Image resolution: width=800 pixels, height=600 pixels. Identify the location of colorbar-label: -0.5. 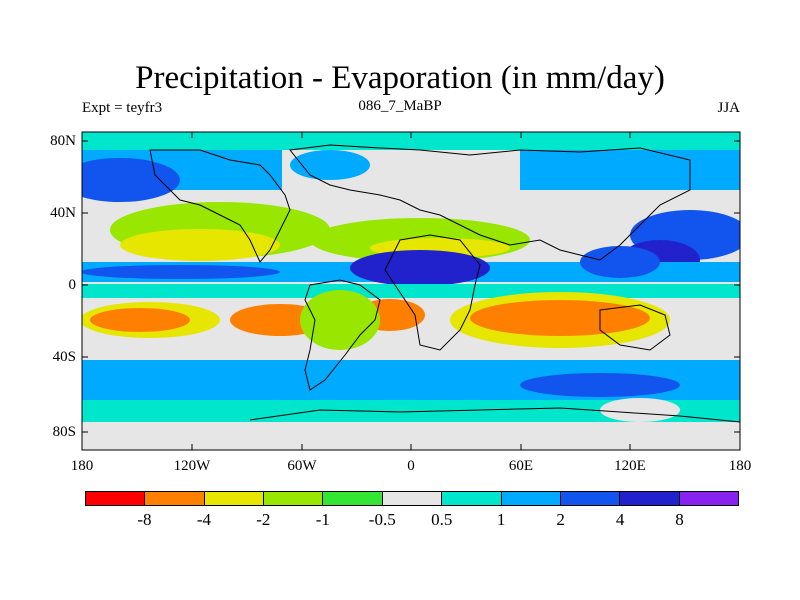
(382, 519).